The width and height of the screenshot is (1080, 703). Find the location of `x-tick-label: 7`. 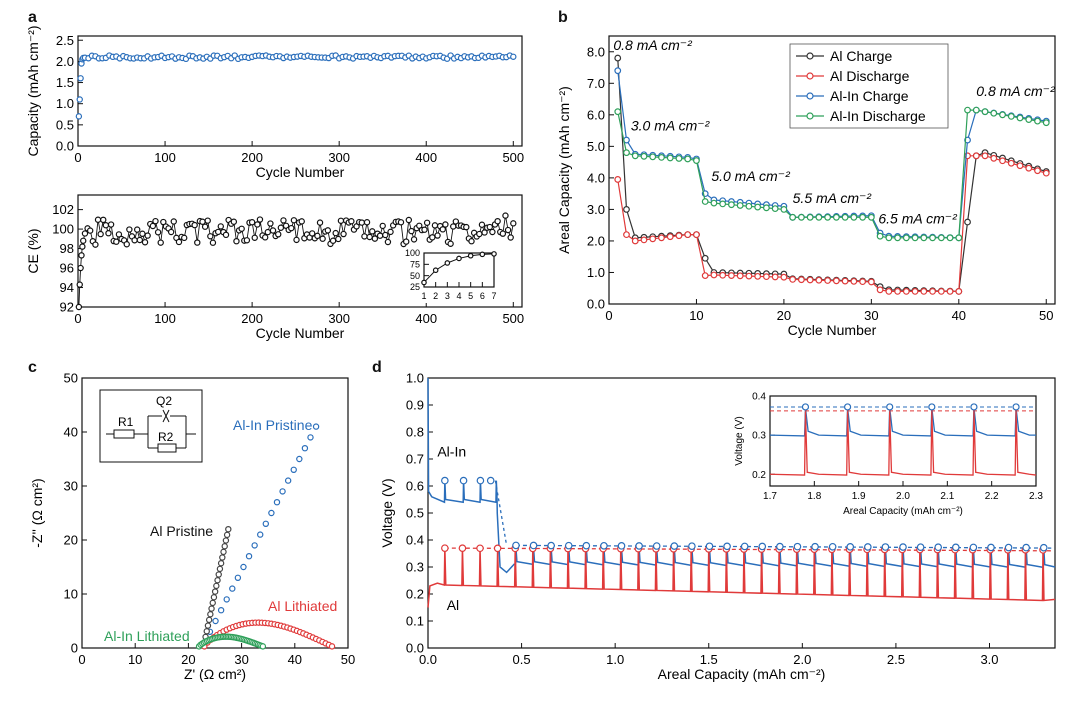

x-tick-label: 7 is located at coordinates (493, 296).